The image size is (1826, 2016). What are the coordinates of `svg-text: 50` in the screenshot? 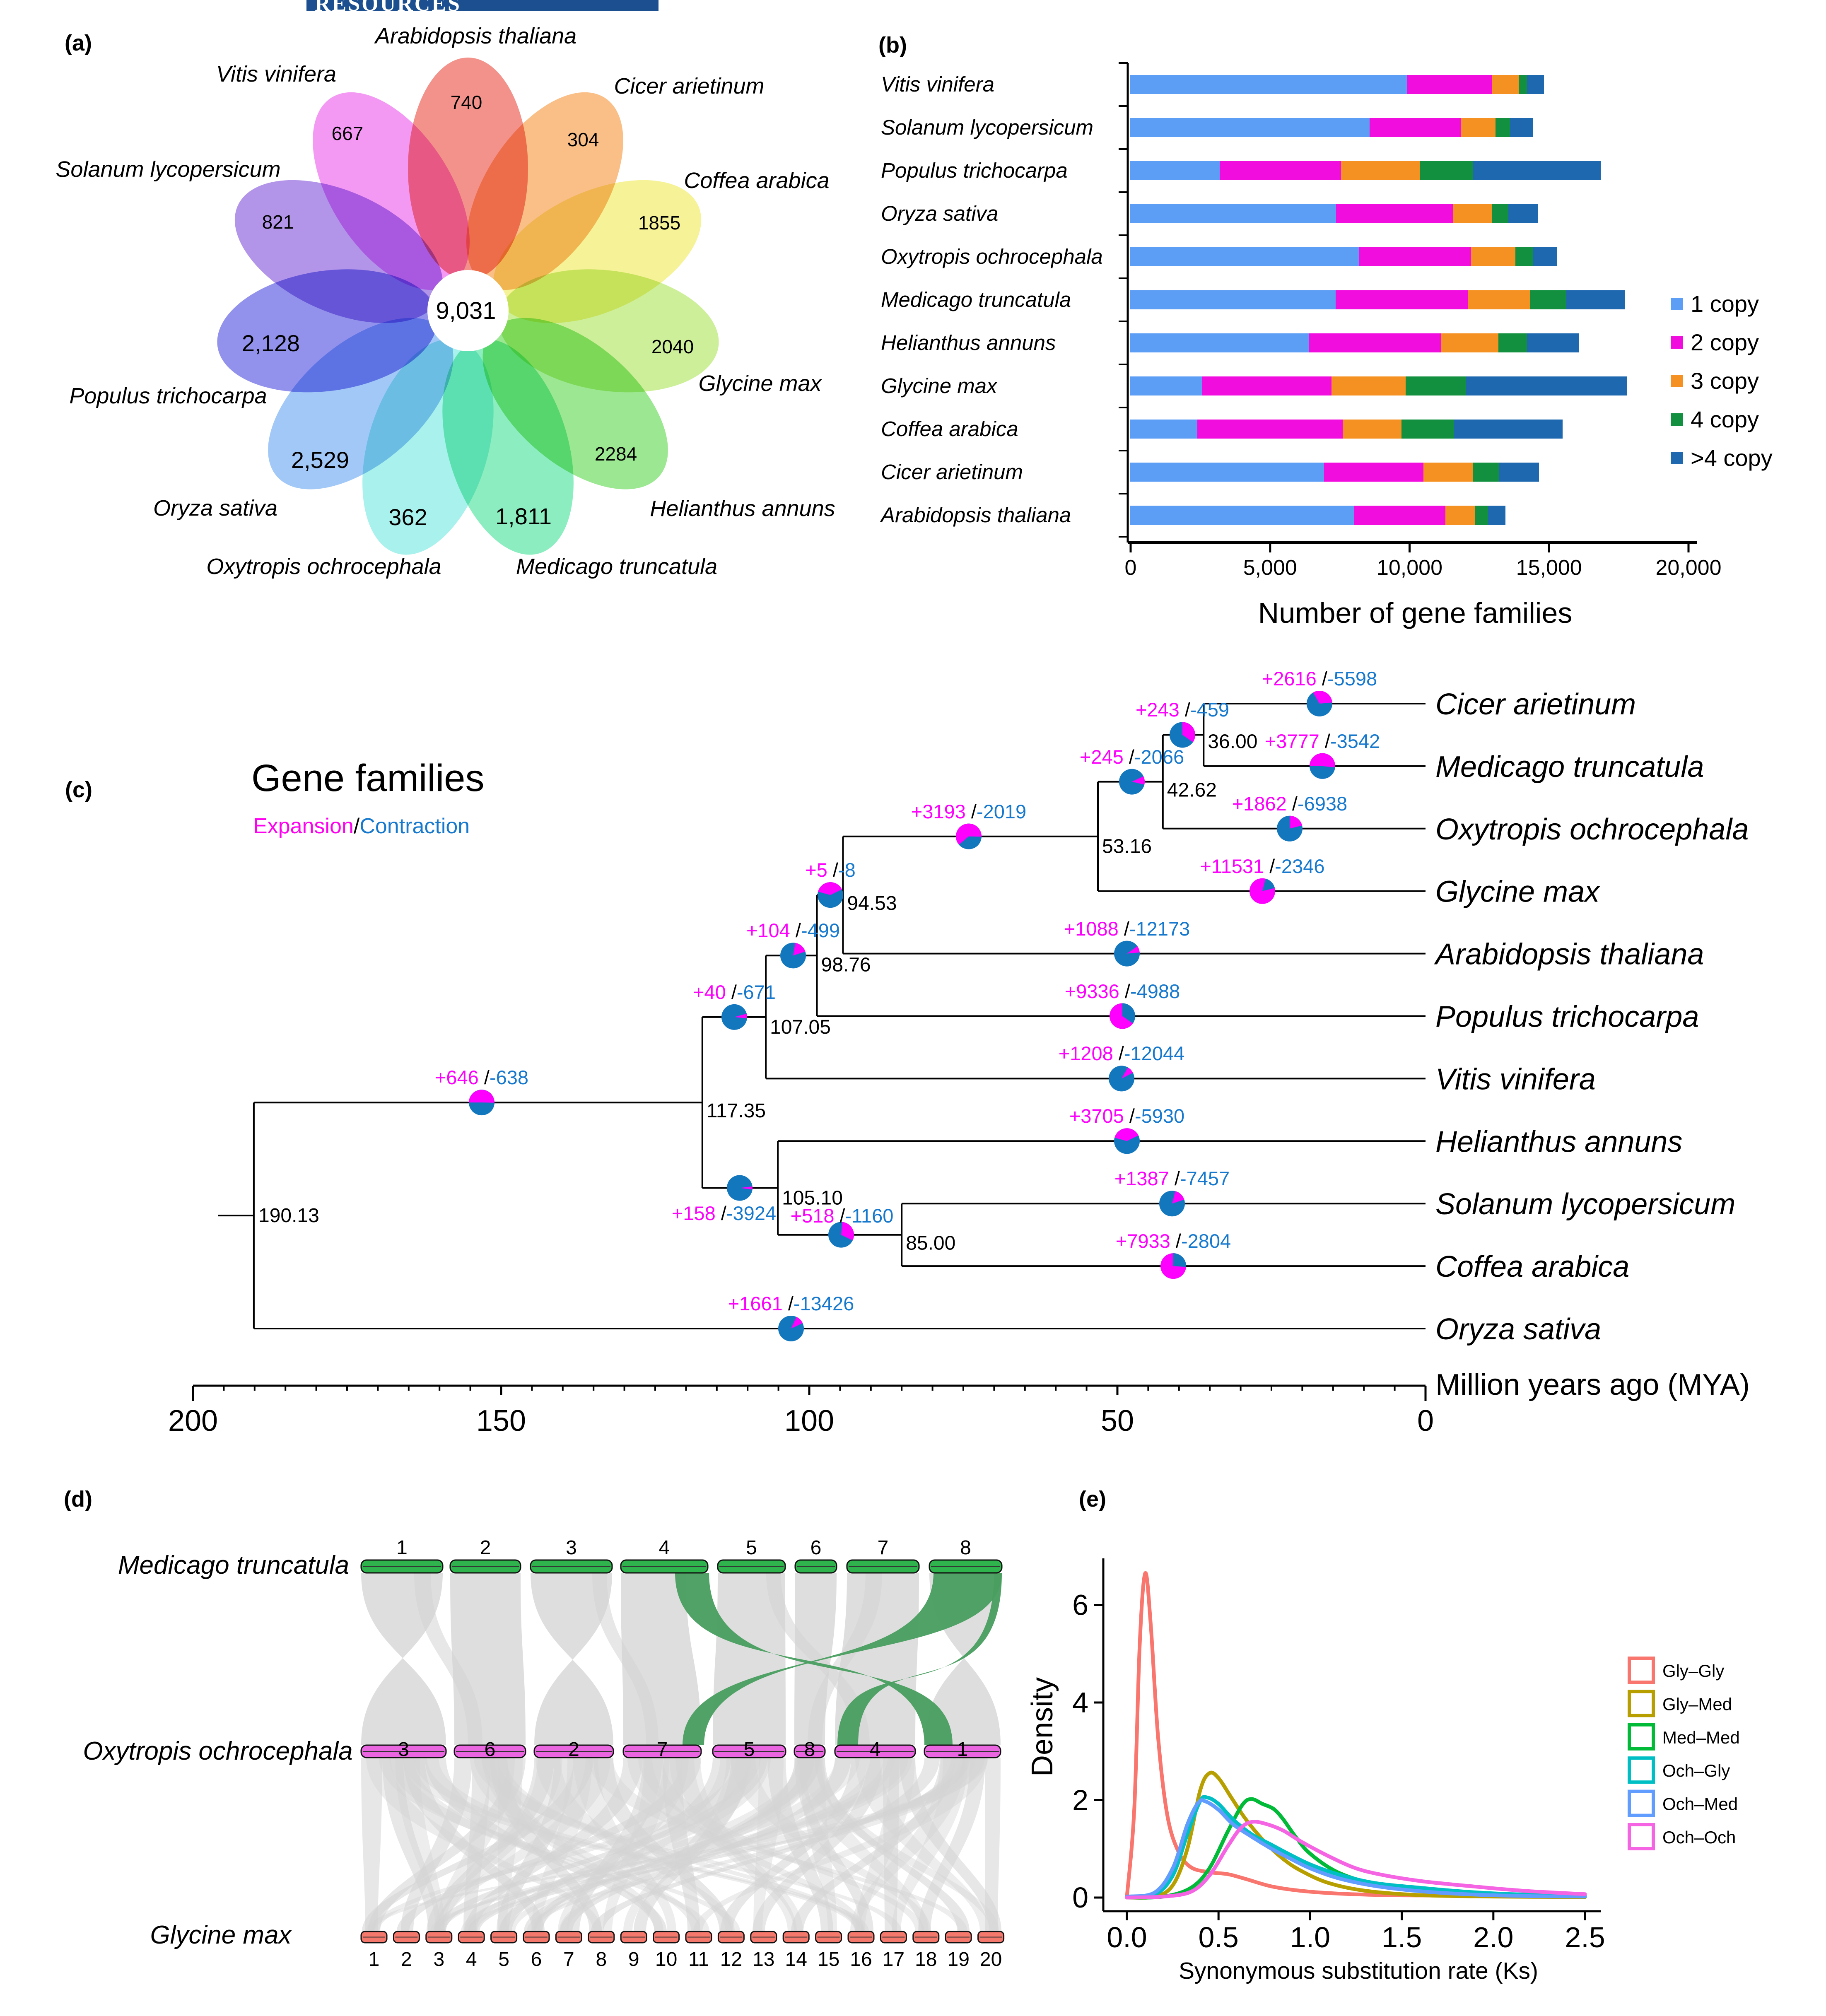 It's located at (1117, 1420).